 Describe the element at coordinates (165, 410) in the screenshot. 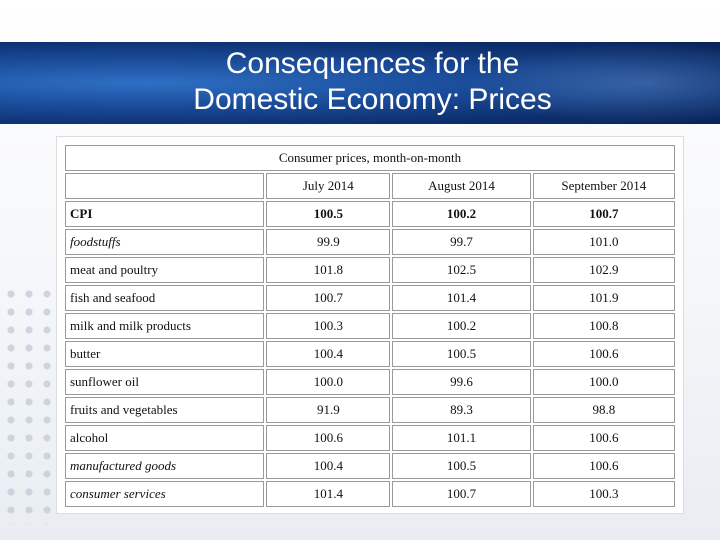

I see `row-label: fruits and vegetables` at that location.